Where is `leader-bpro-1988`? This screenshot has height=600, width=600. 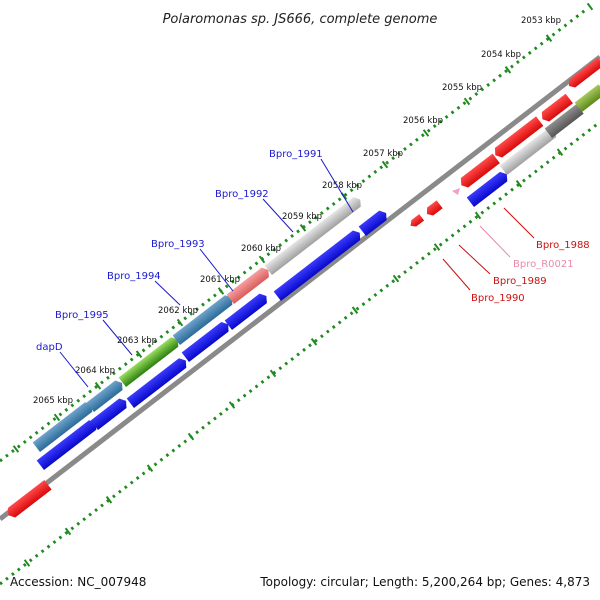 leader-bpro-1988 is located at coordinates (519, 223).